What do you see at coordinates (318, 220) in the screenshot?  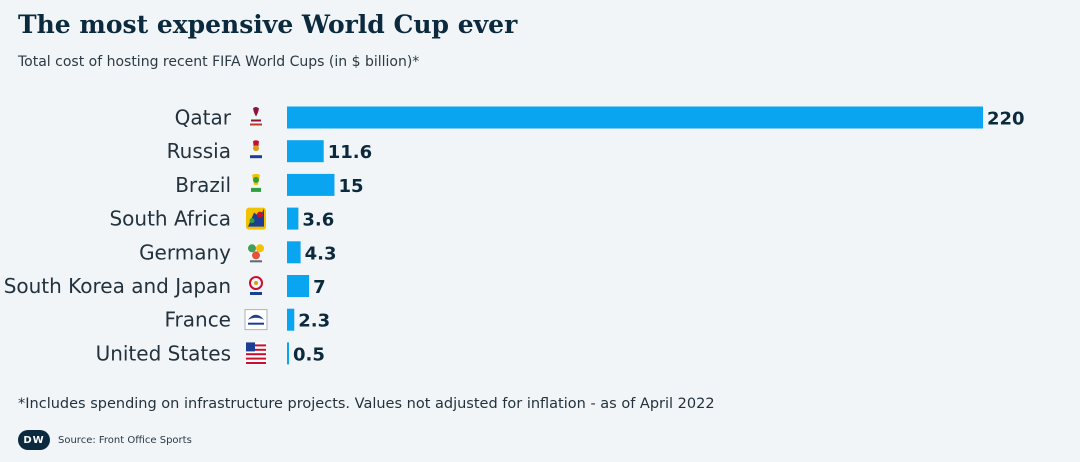 I see `value-label: 3.6` at bounding box center [318, 220].